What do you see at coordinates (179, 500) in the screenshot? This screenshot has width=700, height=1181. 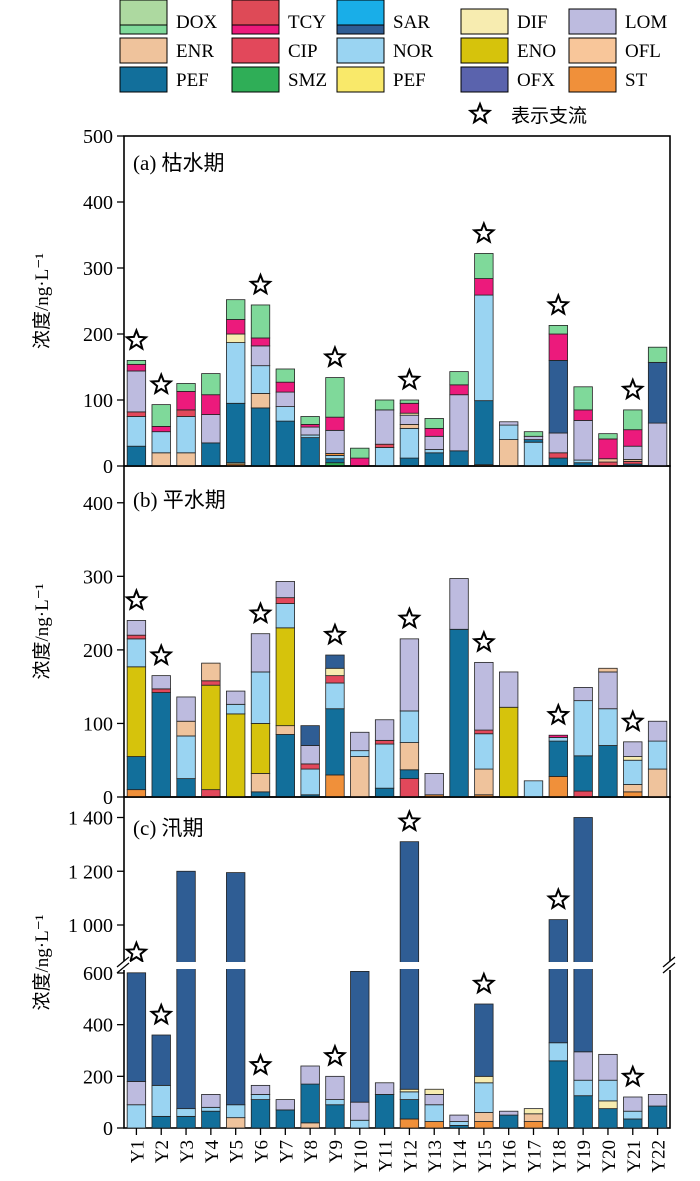 I see `panel-label: (b) 平水期` at bounding box center [179, 500].